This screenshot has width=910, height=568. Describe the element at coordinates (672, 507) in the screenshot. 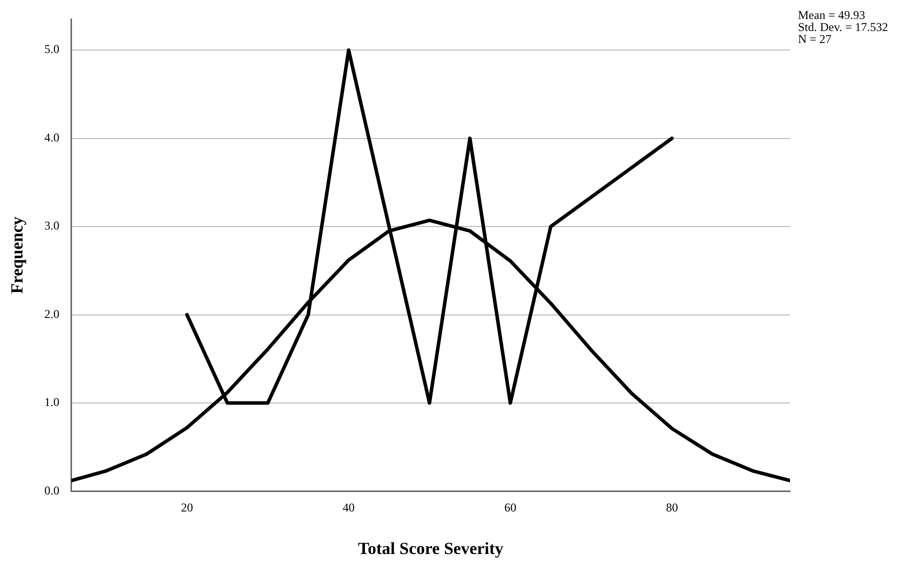

I see `x-tick-label: 80` at that location.